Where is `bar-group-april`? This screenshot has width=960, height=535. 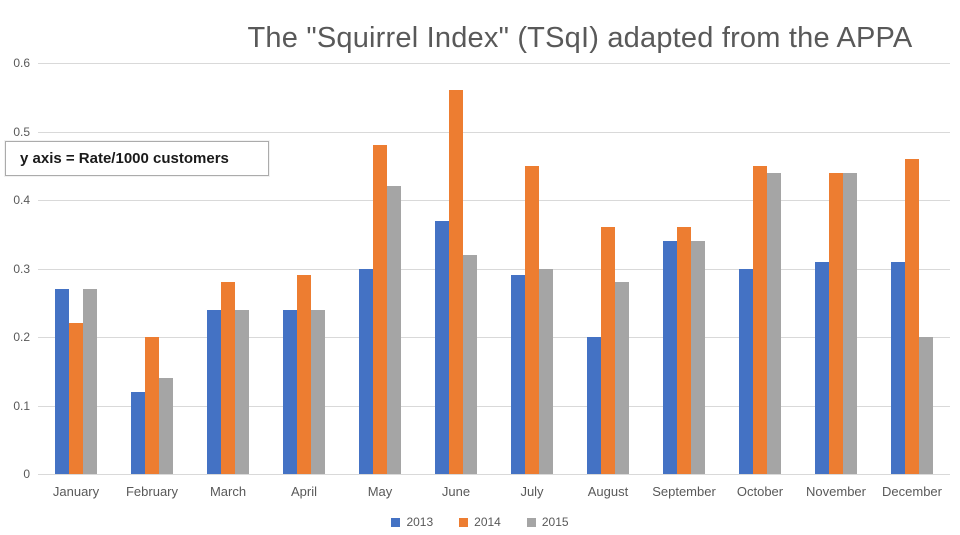 bar-group-april is located at coordinates (304, 268).